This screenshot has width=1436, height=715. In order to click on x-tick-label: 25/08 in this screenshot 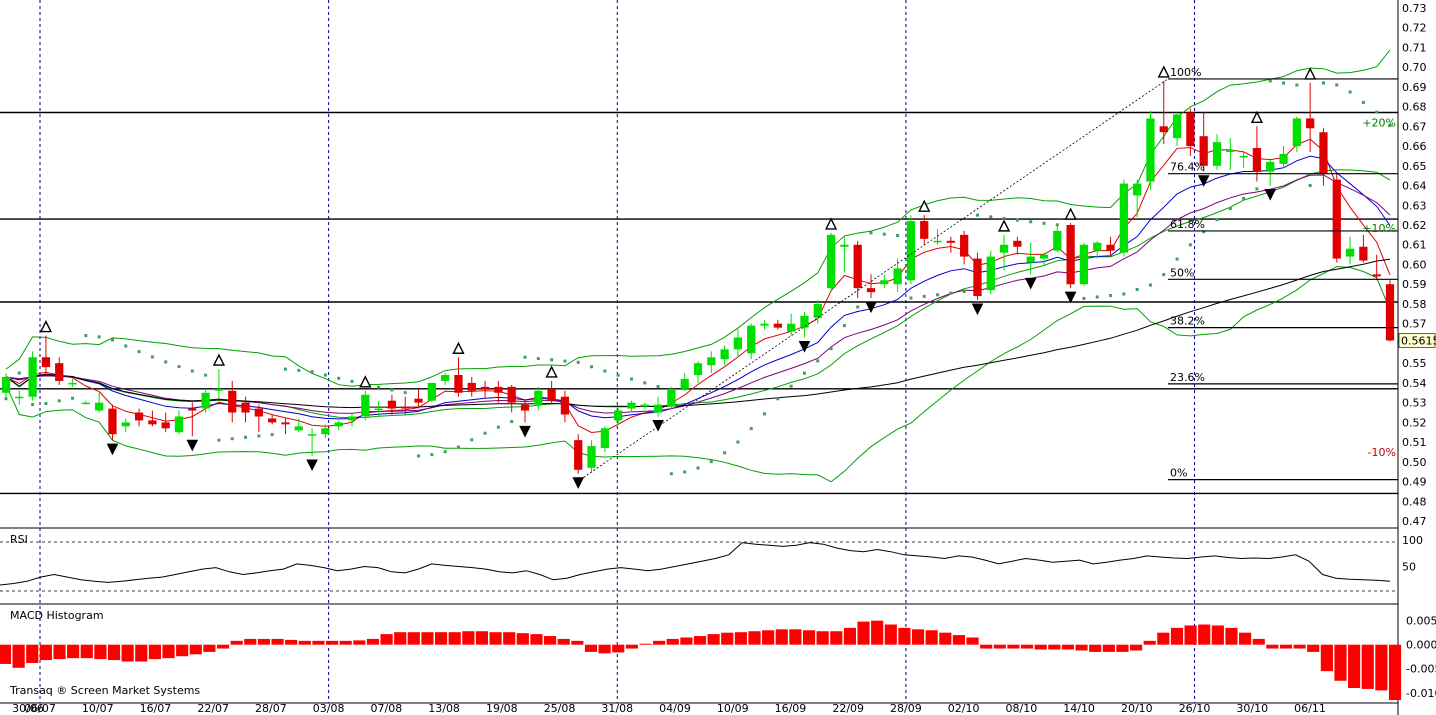, I will do `click(560, 708)`.